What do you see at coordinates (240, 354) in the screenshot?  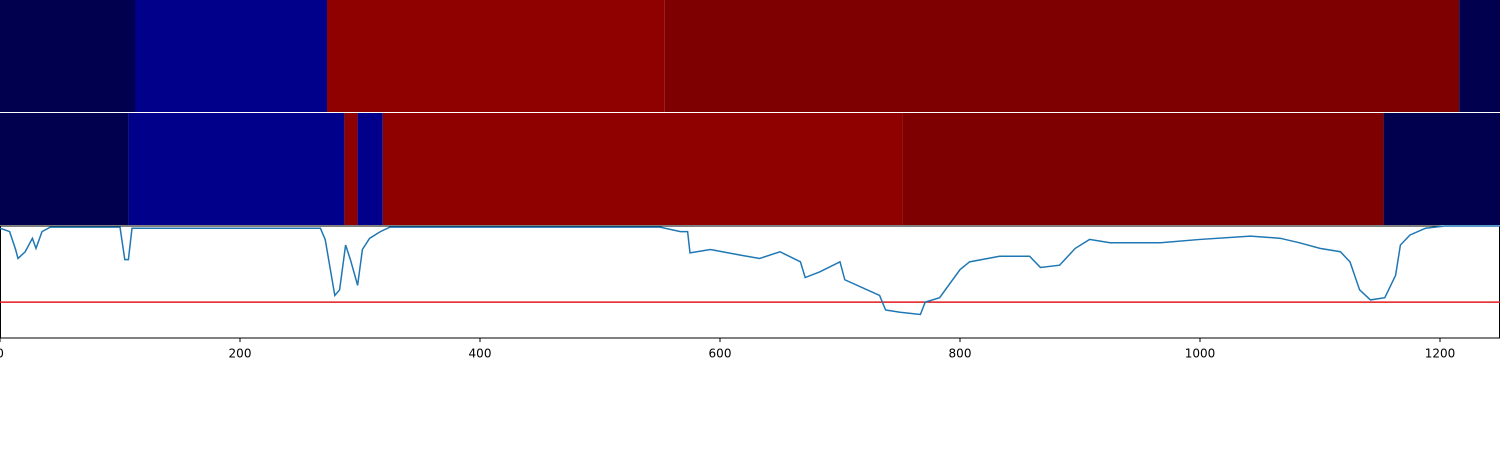 I see `x-tick-label: 200` at bounding box center [240, 354].